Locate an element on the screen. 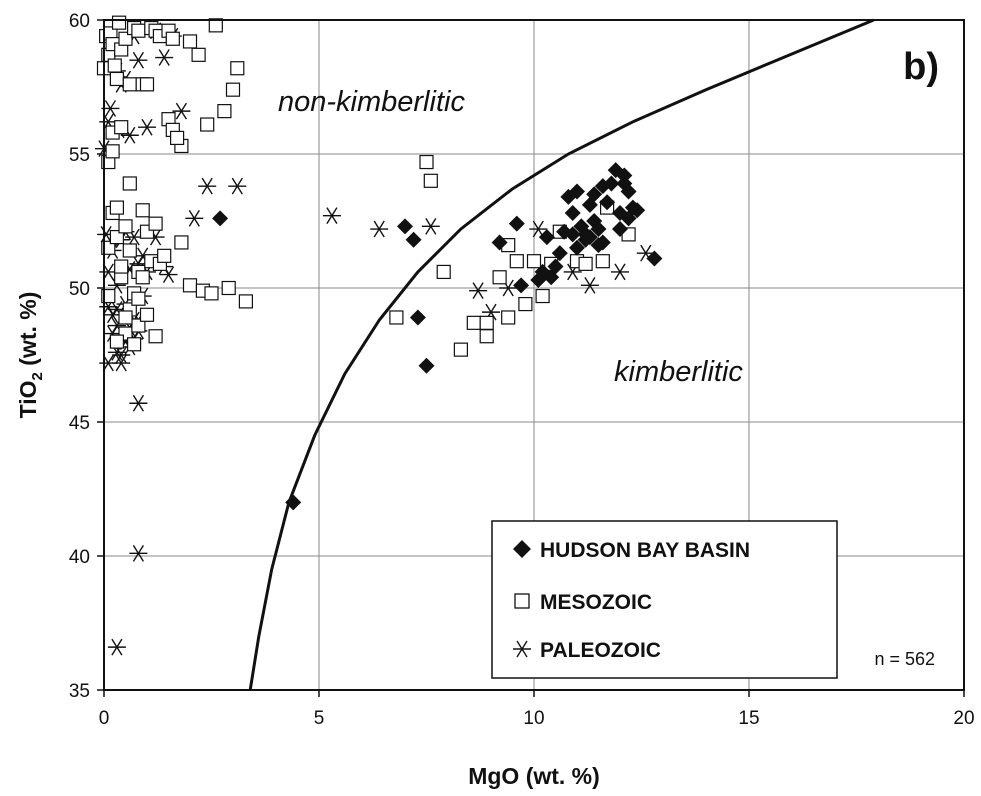 Image resolution: width=981 pixels, height=796 pixels. x-axis-title: MgO (wt. %) is located at coordinates (534, 776).